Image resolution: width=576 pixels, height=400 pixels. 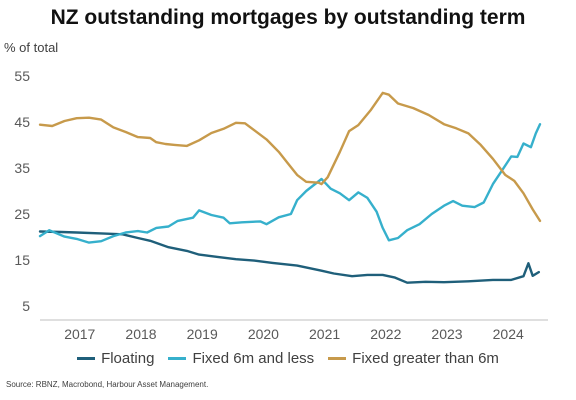 What do you see at coordinates (337, 358) in the screenshot?
I see `legend-swatch-fixed-long` at bounding box center [337, 358].